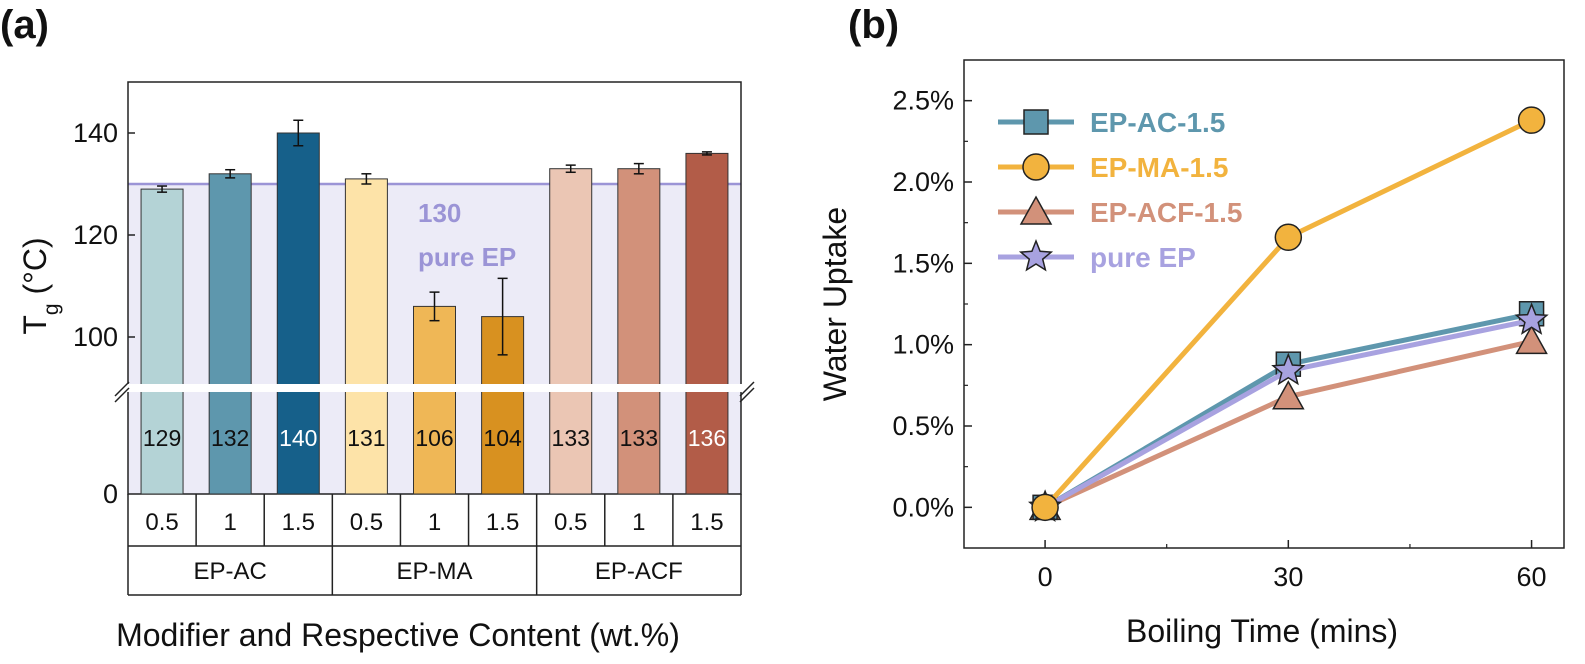 The image size is (1585, 664). I want to click on x-tick-label: 0, so click(1045, 577).